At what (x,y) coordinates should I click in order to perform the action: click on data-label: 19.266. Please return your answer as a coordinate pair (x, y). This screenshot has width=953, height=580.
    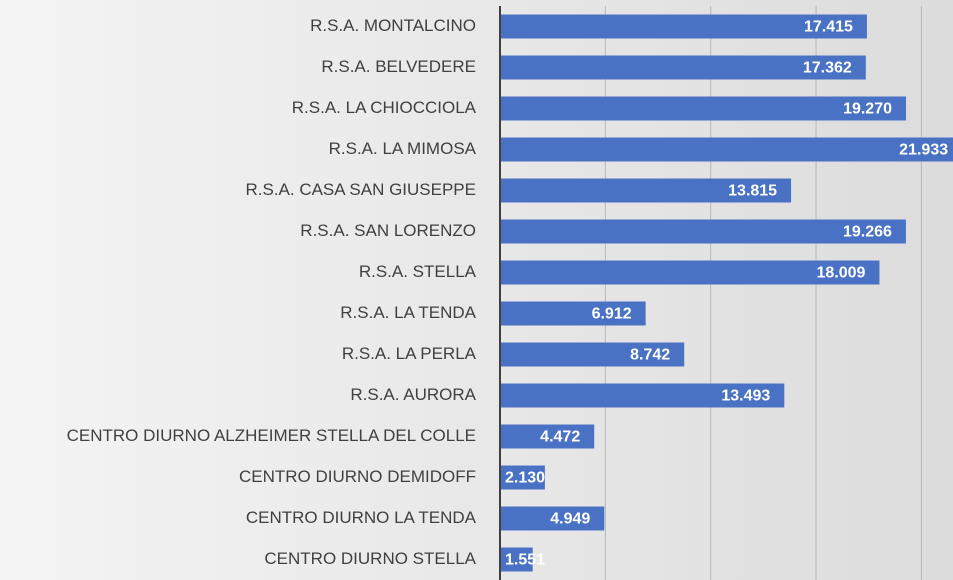
    Looking at the image, I should click on (867, 232).